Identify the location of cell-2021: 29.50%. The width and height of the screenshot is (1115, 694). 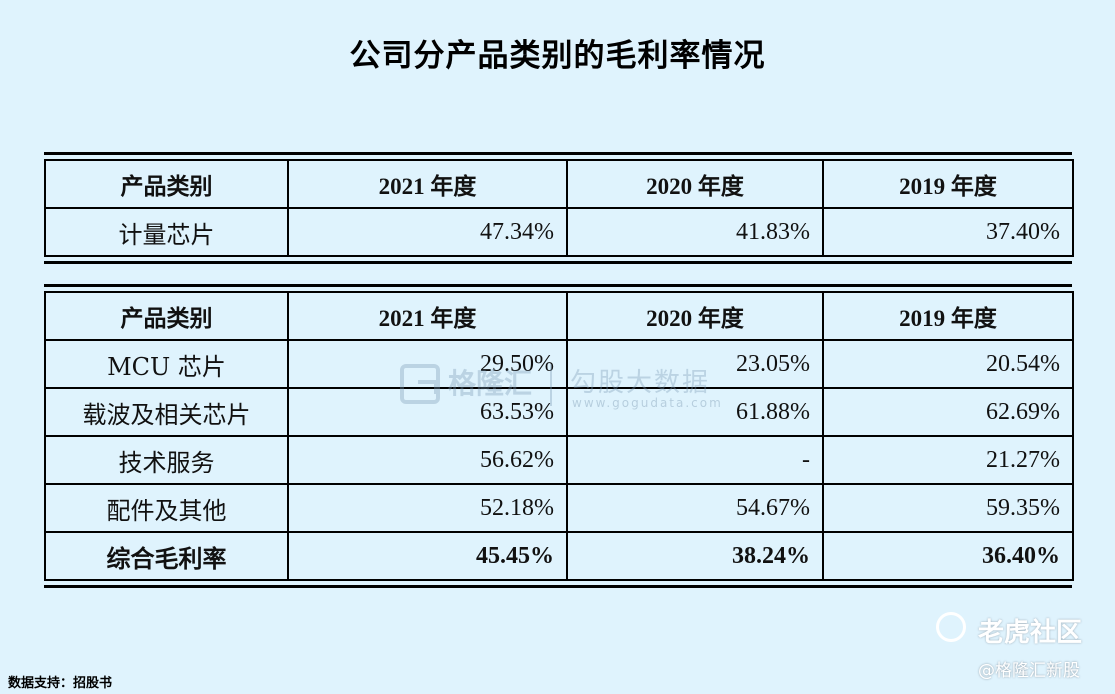
(427, 364).